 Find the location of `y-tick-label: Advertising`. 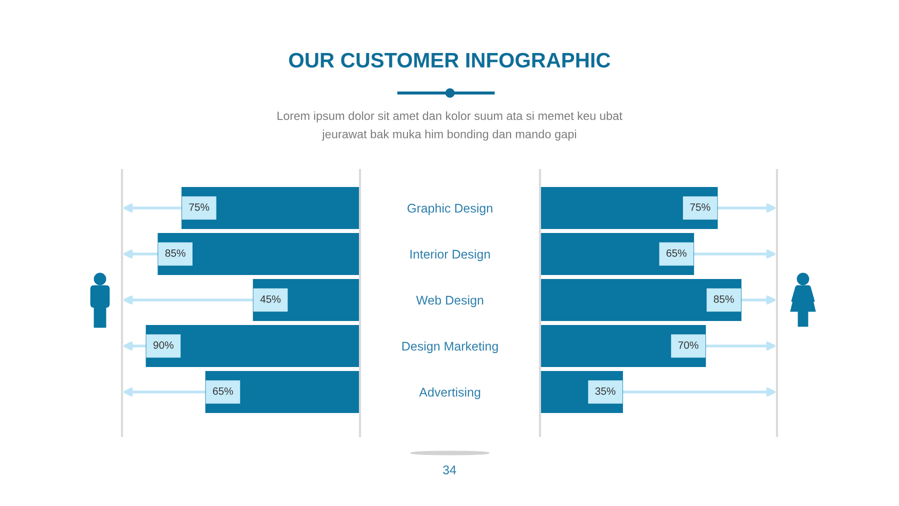

y-tick-label: Advertising is located at coordinates (449, 393).